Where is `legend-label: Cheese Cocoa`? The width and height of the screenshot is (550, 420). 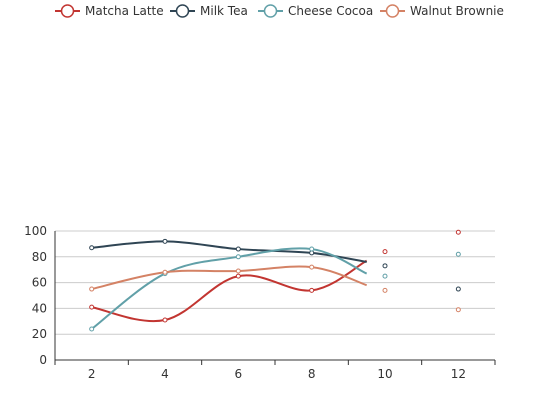 legend-label: Cheese Cocoa is located at coordinates (330, 11).